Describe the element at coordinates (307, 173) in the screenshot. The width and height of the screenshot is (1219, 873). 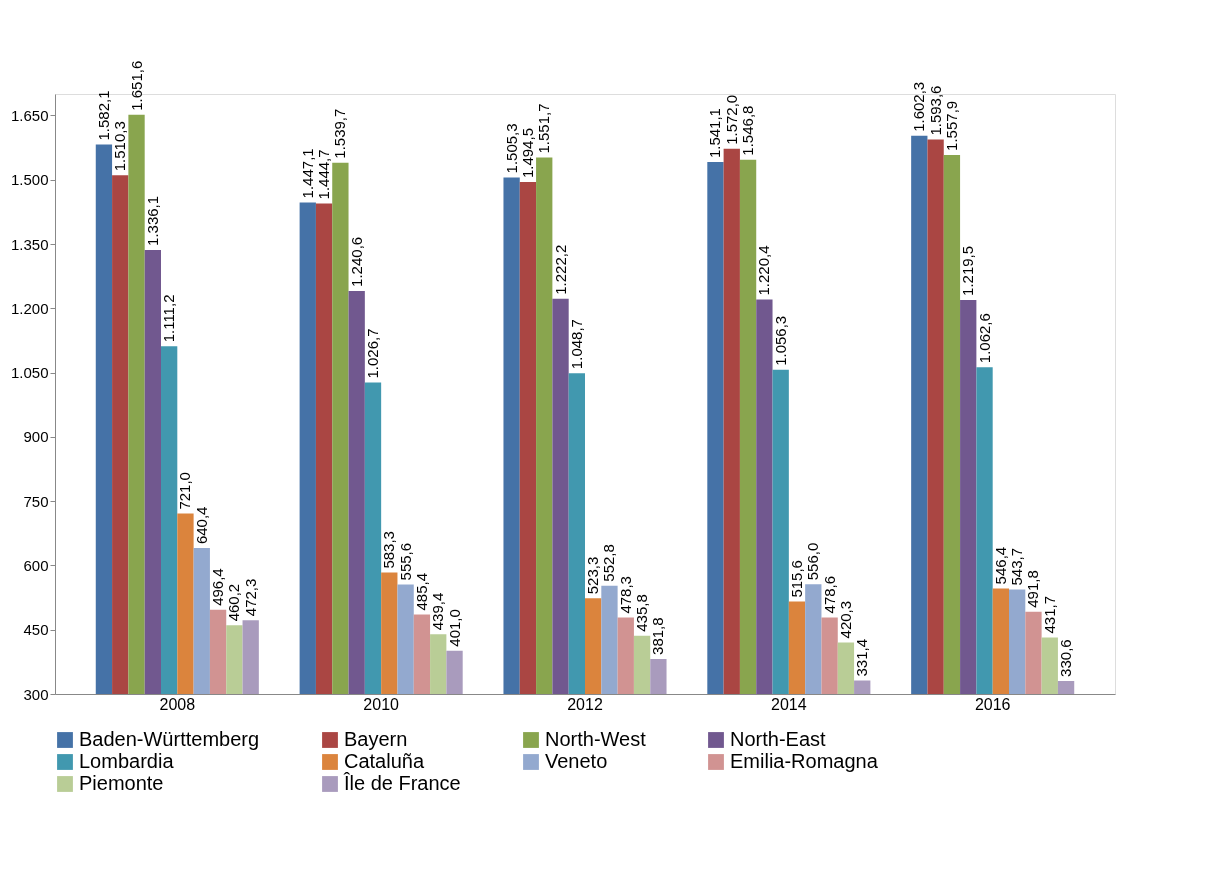
I see `data-label: 1.447,1` at that location.